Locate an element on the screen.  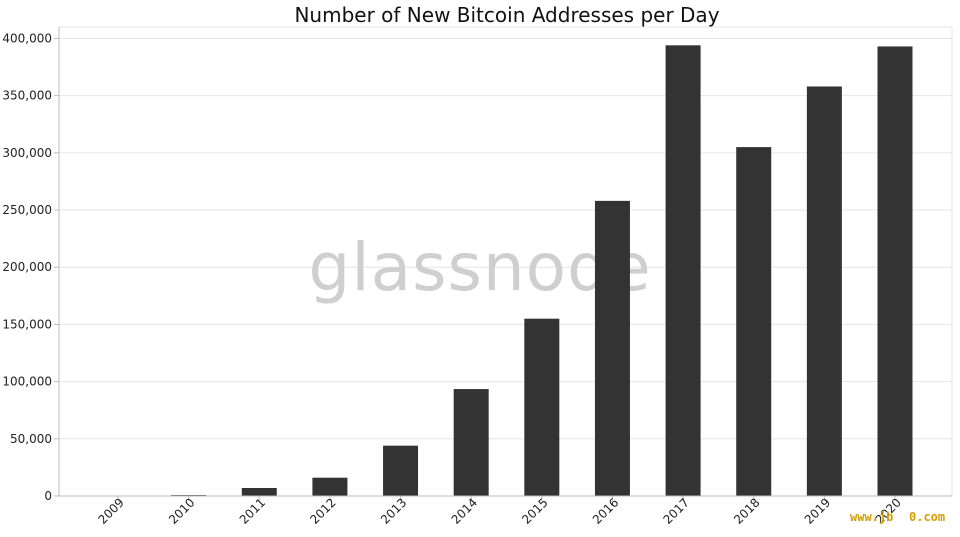
bar-2013 is located at coordinates (401, 470).